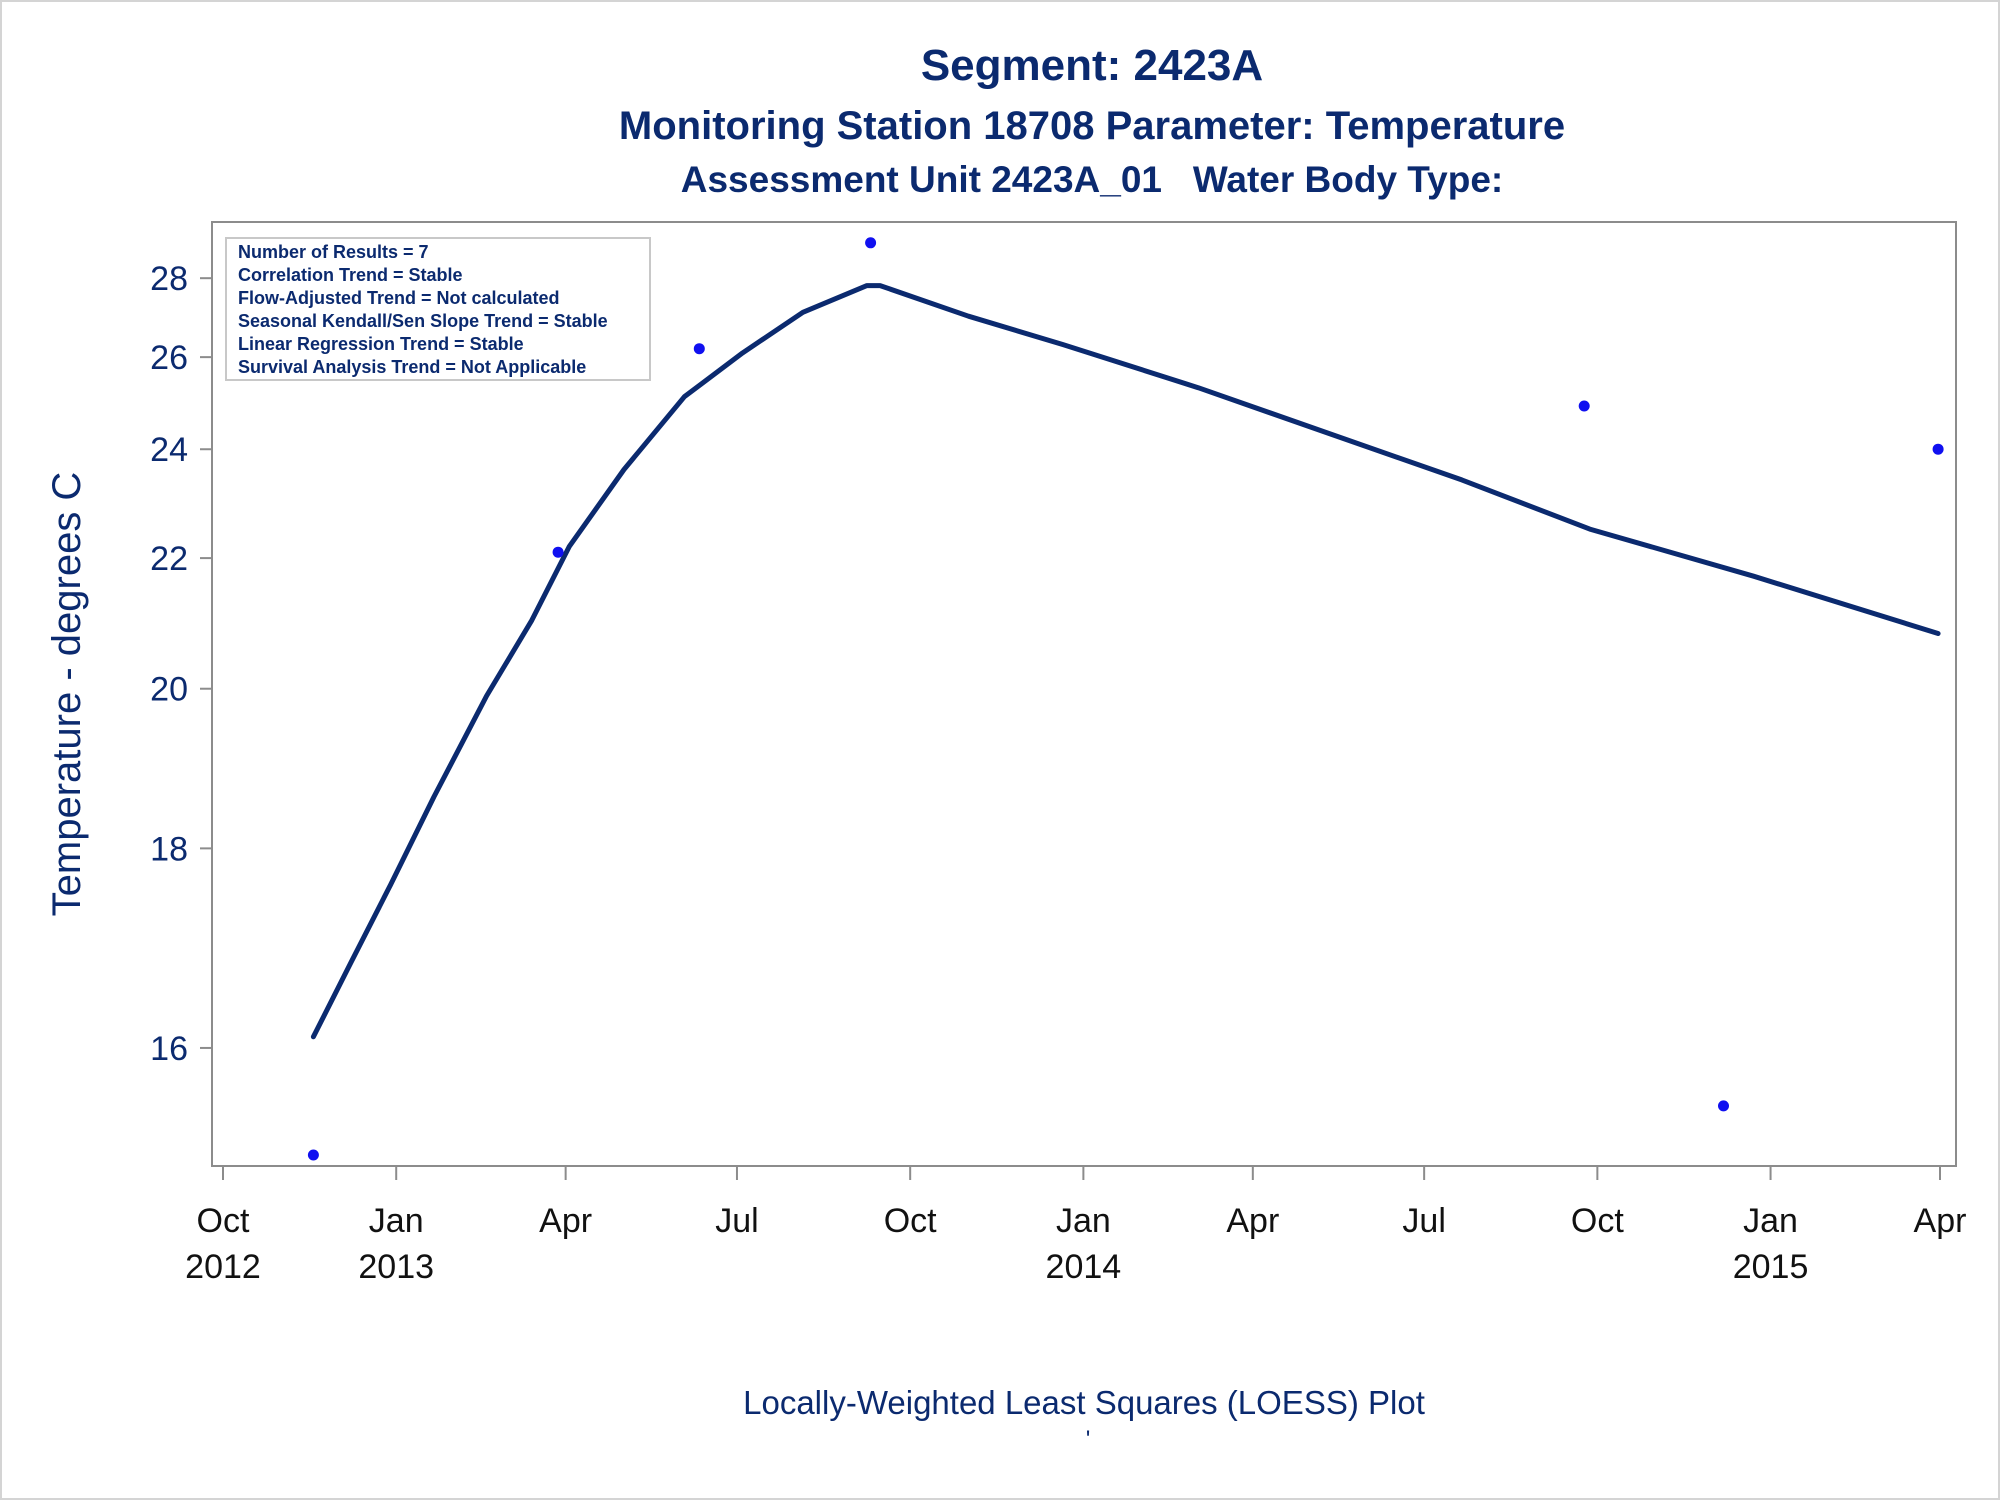  What do you see at coordinates (333, 252) in the screenshot?
I see `stats-line: Number of Results = 7` at bounding box center [333, 252].